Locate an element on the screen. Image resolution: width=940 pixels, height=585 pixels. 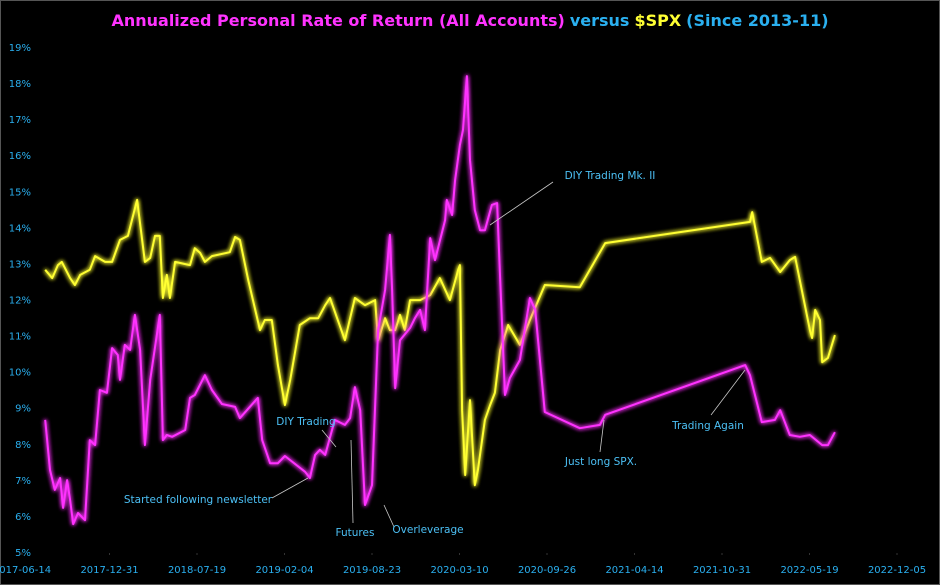
x-tick-label: 2019-02-04 is located at coordinates (284, 570).